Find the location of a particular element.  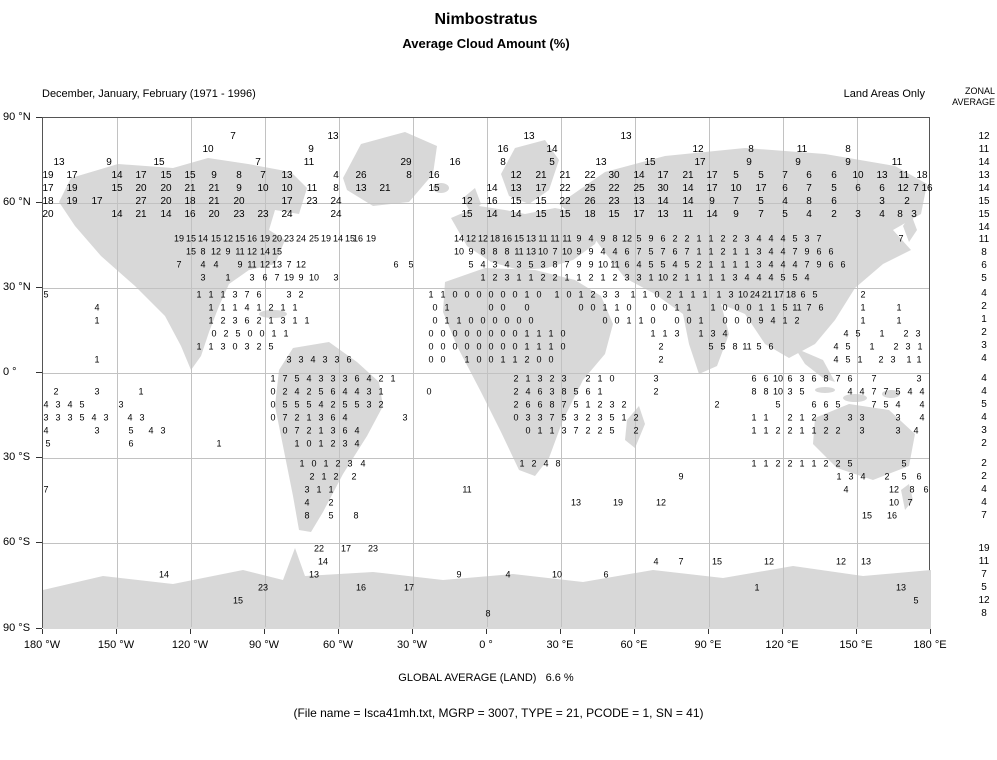

grid-value: 9 is located at coordinates (798, 162).